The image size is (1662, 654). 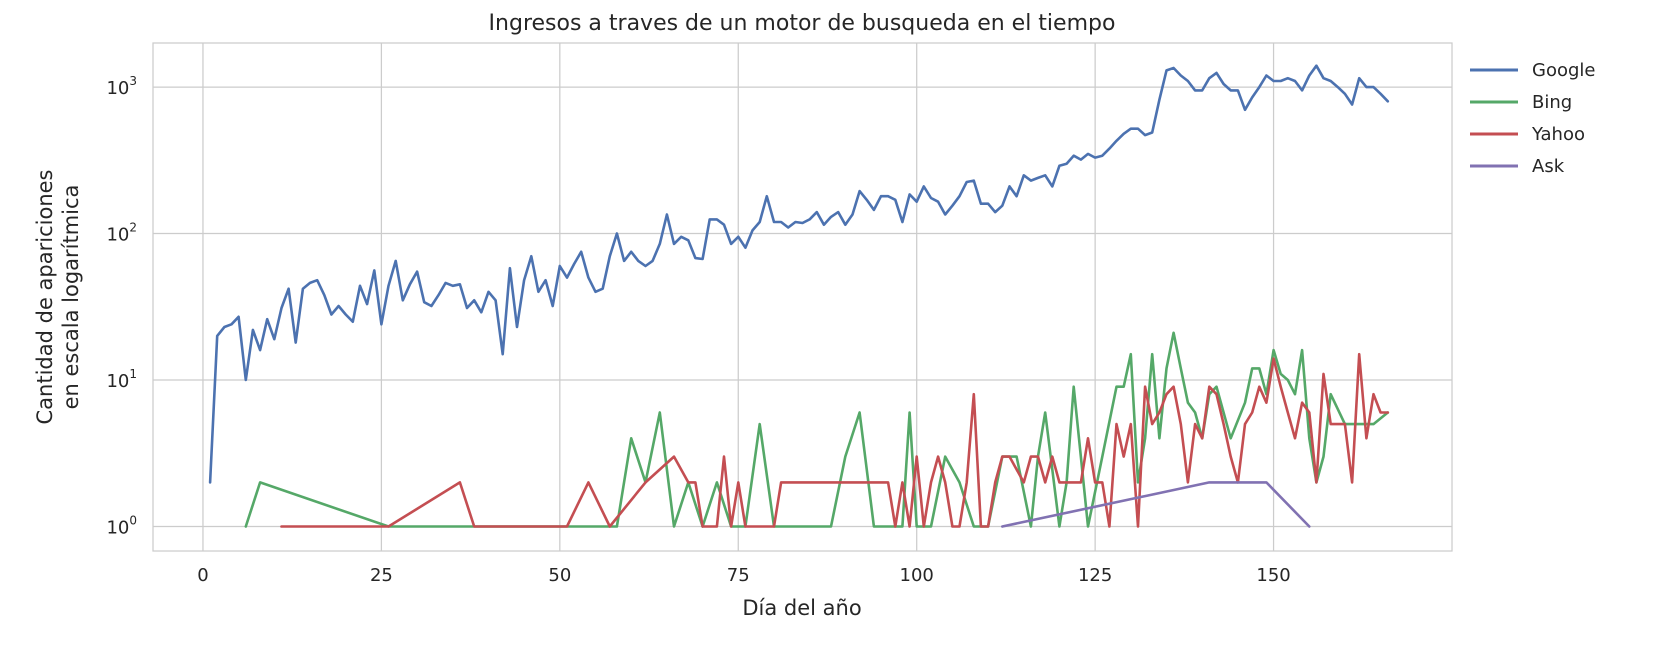 I want to click on legend-label-yahoo: Yahoo, so click(x=1558, y=134).